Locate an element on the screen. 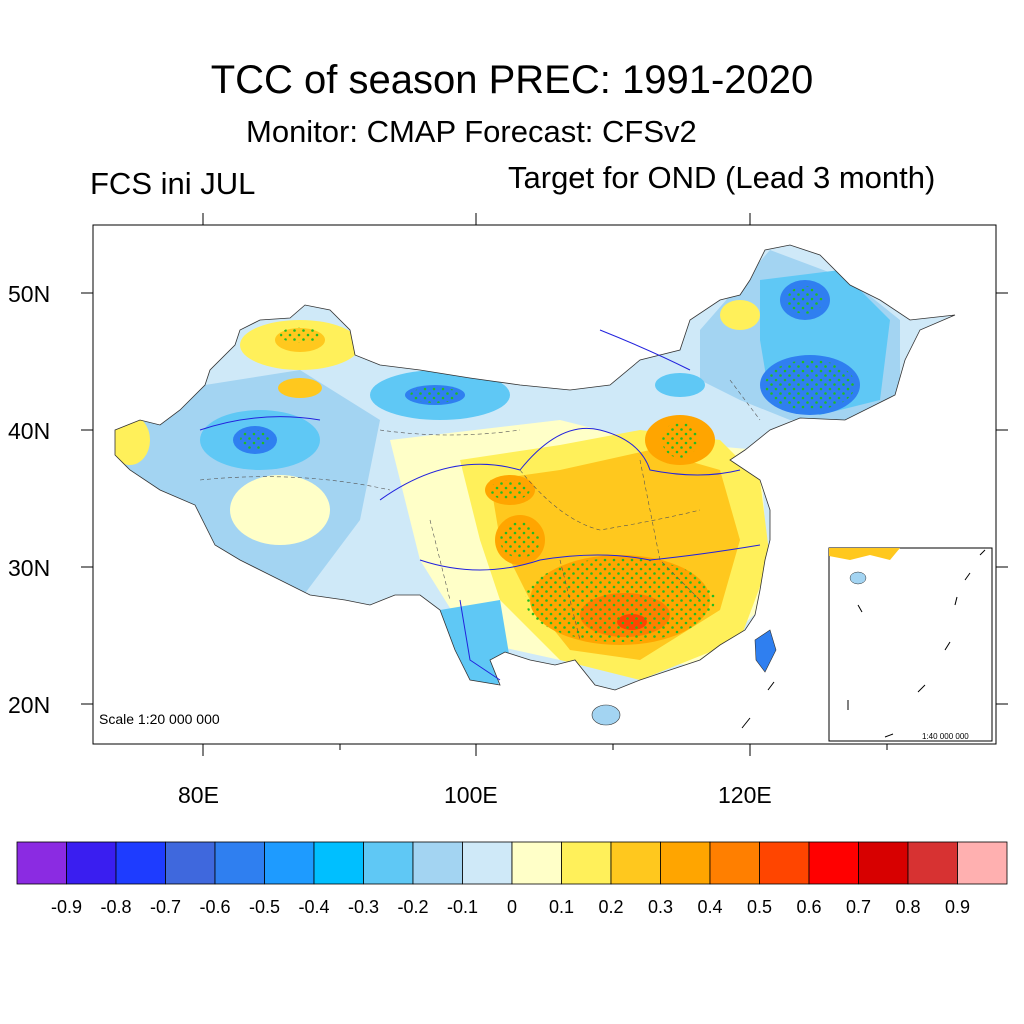  colorbar-label: -0.2 is located at coordinates (413, 907).